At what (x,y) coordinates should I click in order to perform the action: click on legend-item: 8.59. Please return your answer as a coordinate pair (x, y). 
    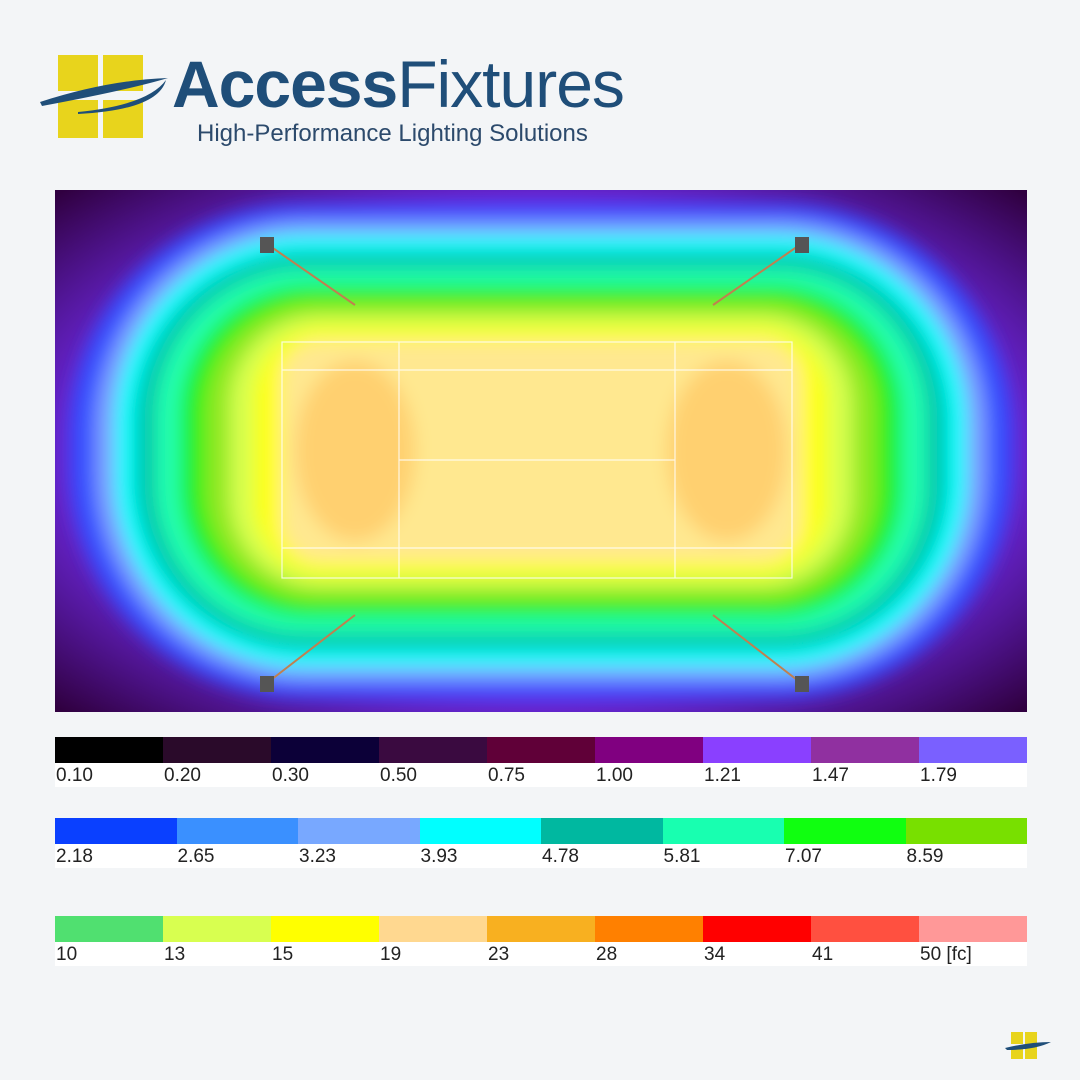
    Looking at the image, I should click on (966, 843).